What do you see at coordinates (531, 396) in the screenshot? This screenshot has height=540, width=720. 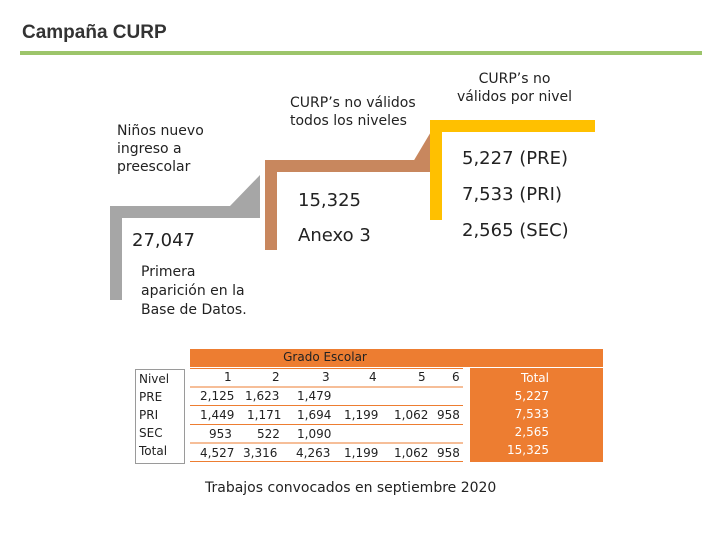 I see `total-pre: 5,227` at bounding box center [531, 396].